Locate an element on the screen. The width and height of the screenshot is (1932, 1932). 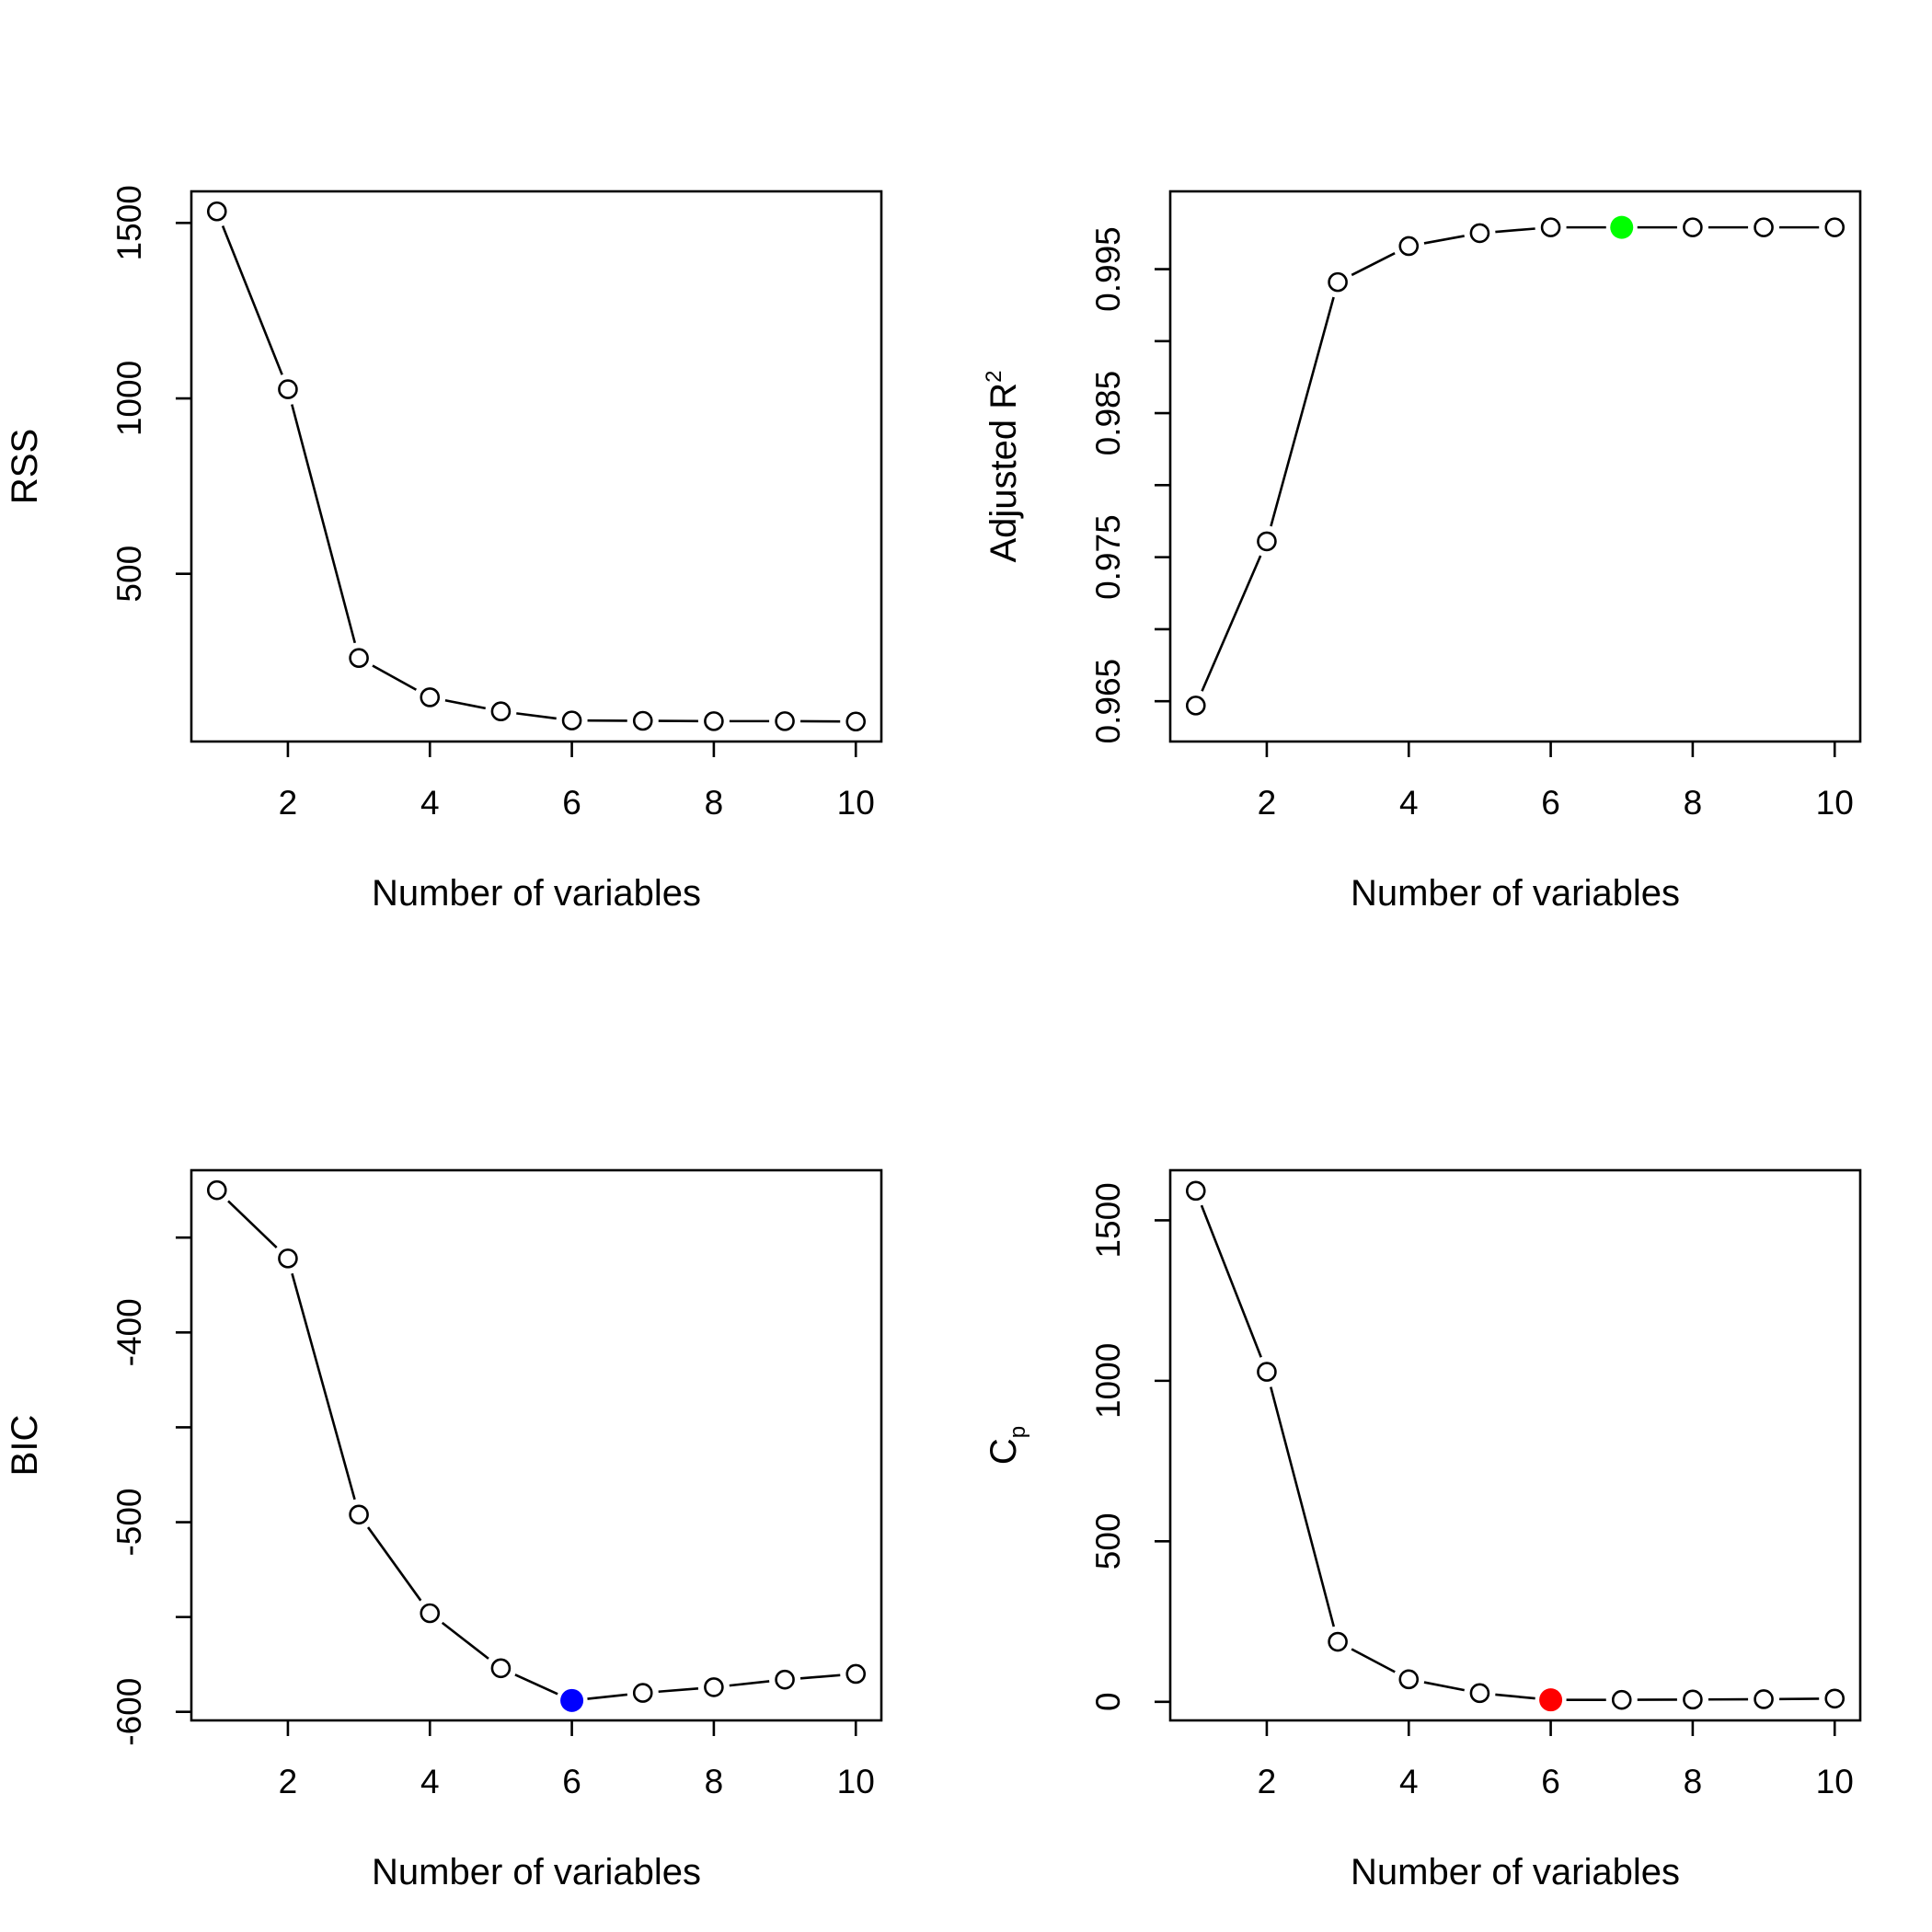
chart-3-x-tick-label: 4 is located at coordinates (430, 1781).